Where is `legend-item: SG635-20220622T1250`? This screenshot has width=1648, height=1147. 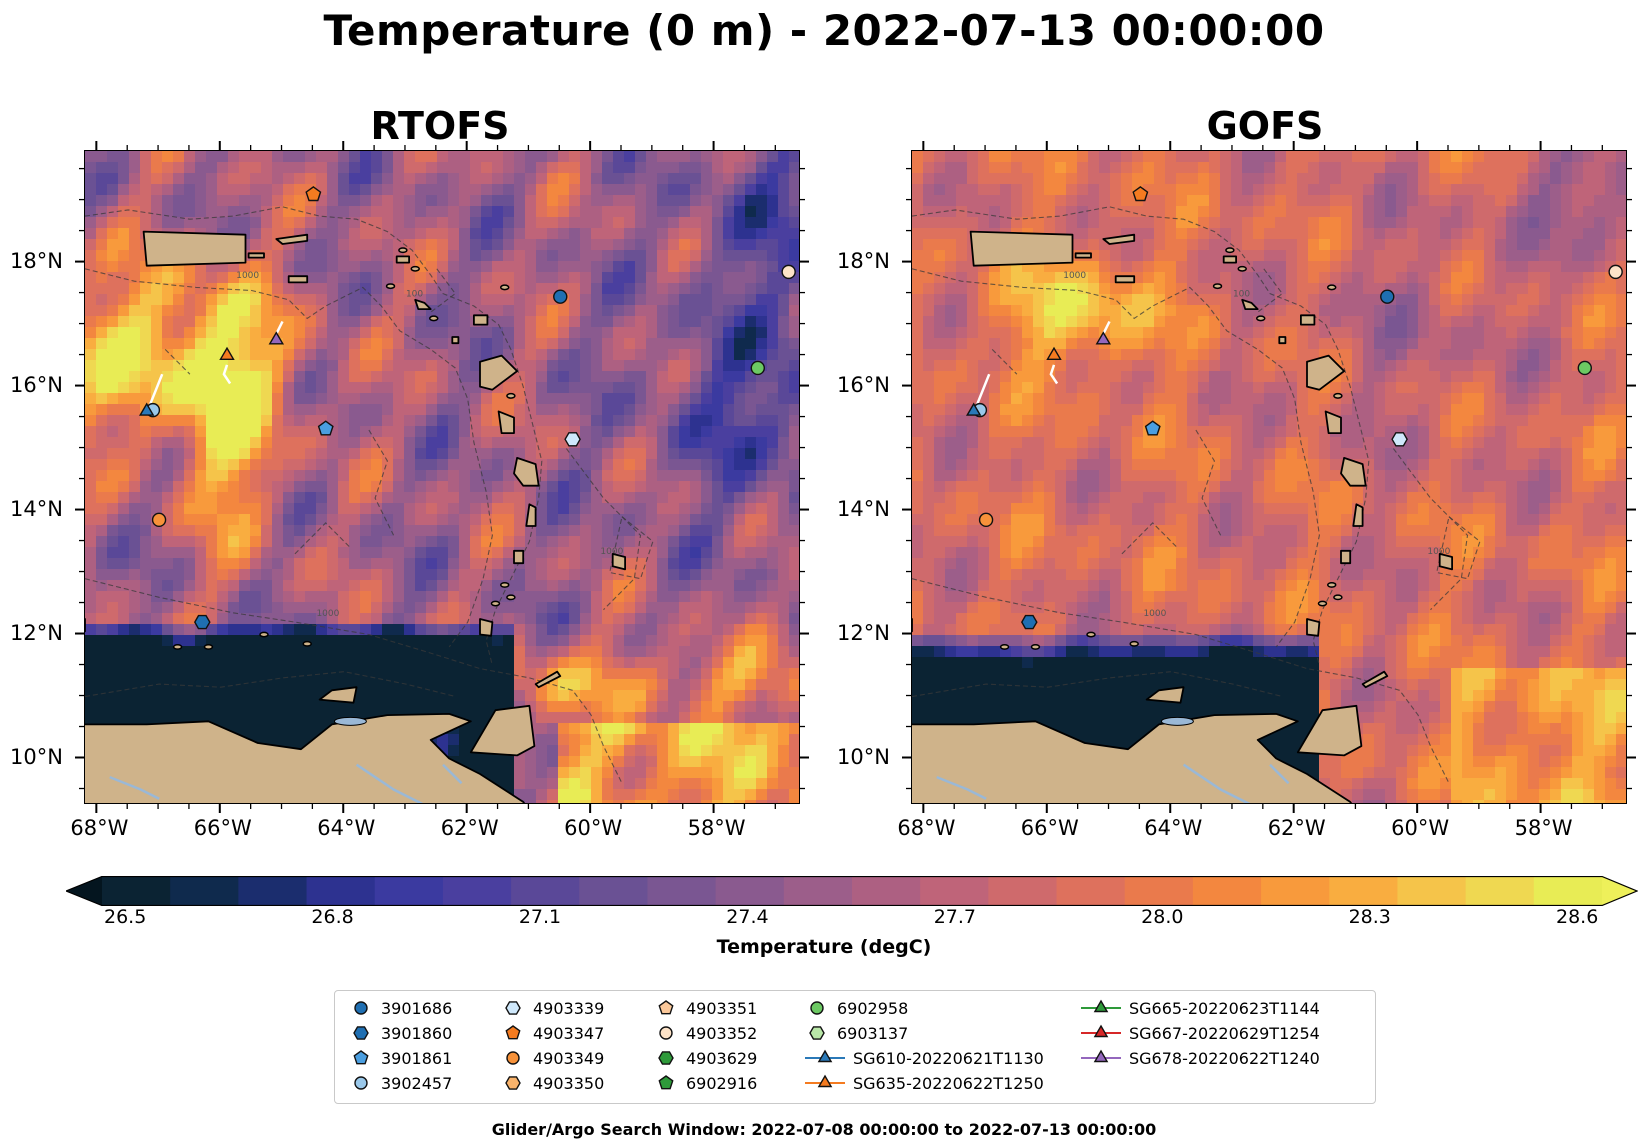 legend-item: SG635-20220622T1250 is located at coordinates (924, 1083).